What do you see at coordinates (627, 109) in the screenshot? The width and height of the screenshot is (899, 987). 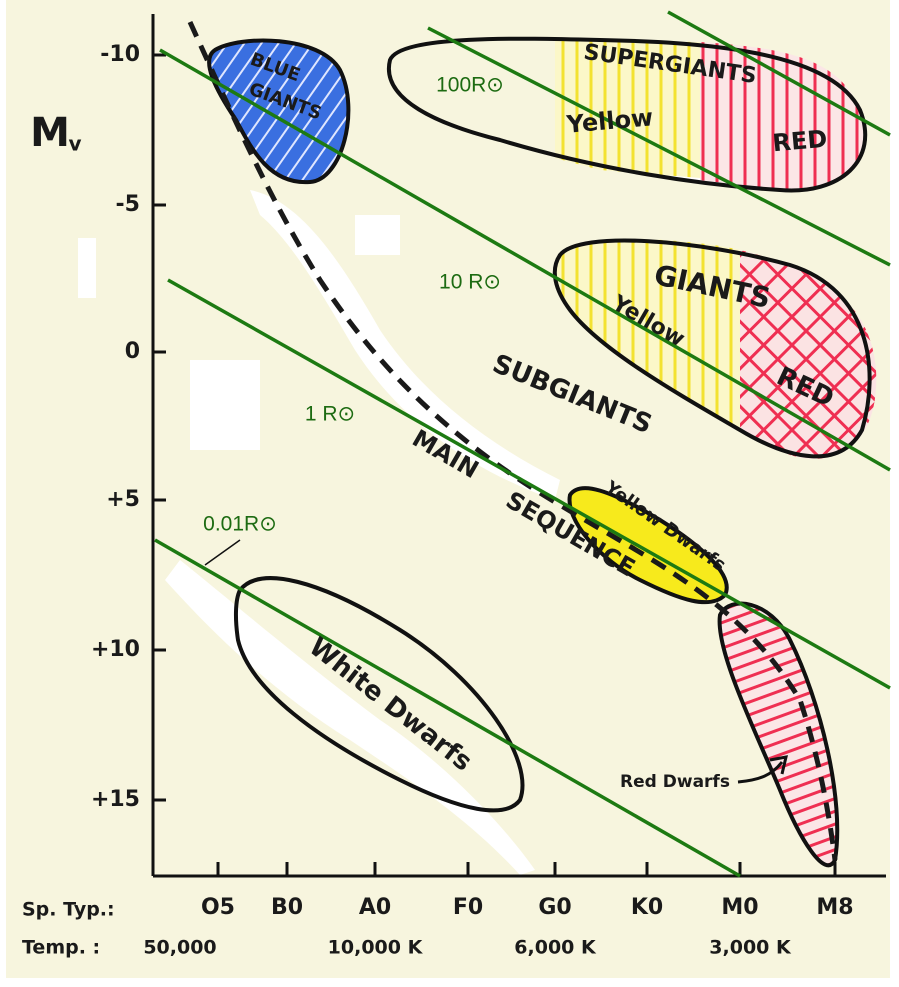 I see `supergiants-yellow` at bounding box center [627, 109].